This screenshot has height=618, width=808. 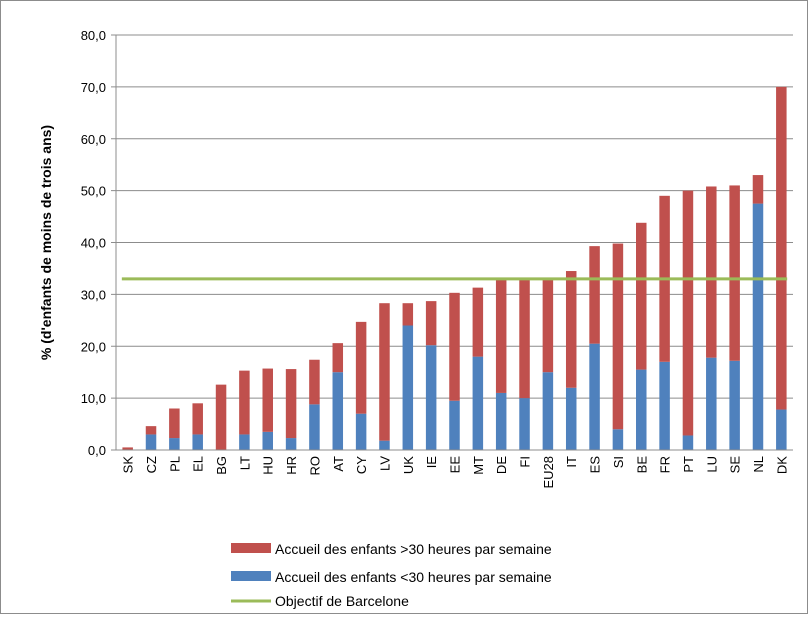 I want to click on bar-under-30h-CY, so click(x=361, y=431).